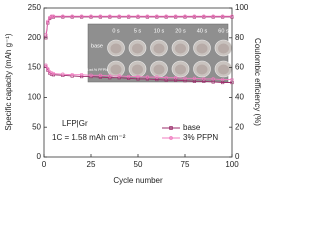 The image size is (320, 240). Describe the element at coordinates (159, 31) in the screenshot. I see `inset-time-label: 10 s` at that location.